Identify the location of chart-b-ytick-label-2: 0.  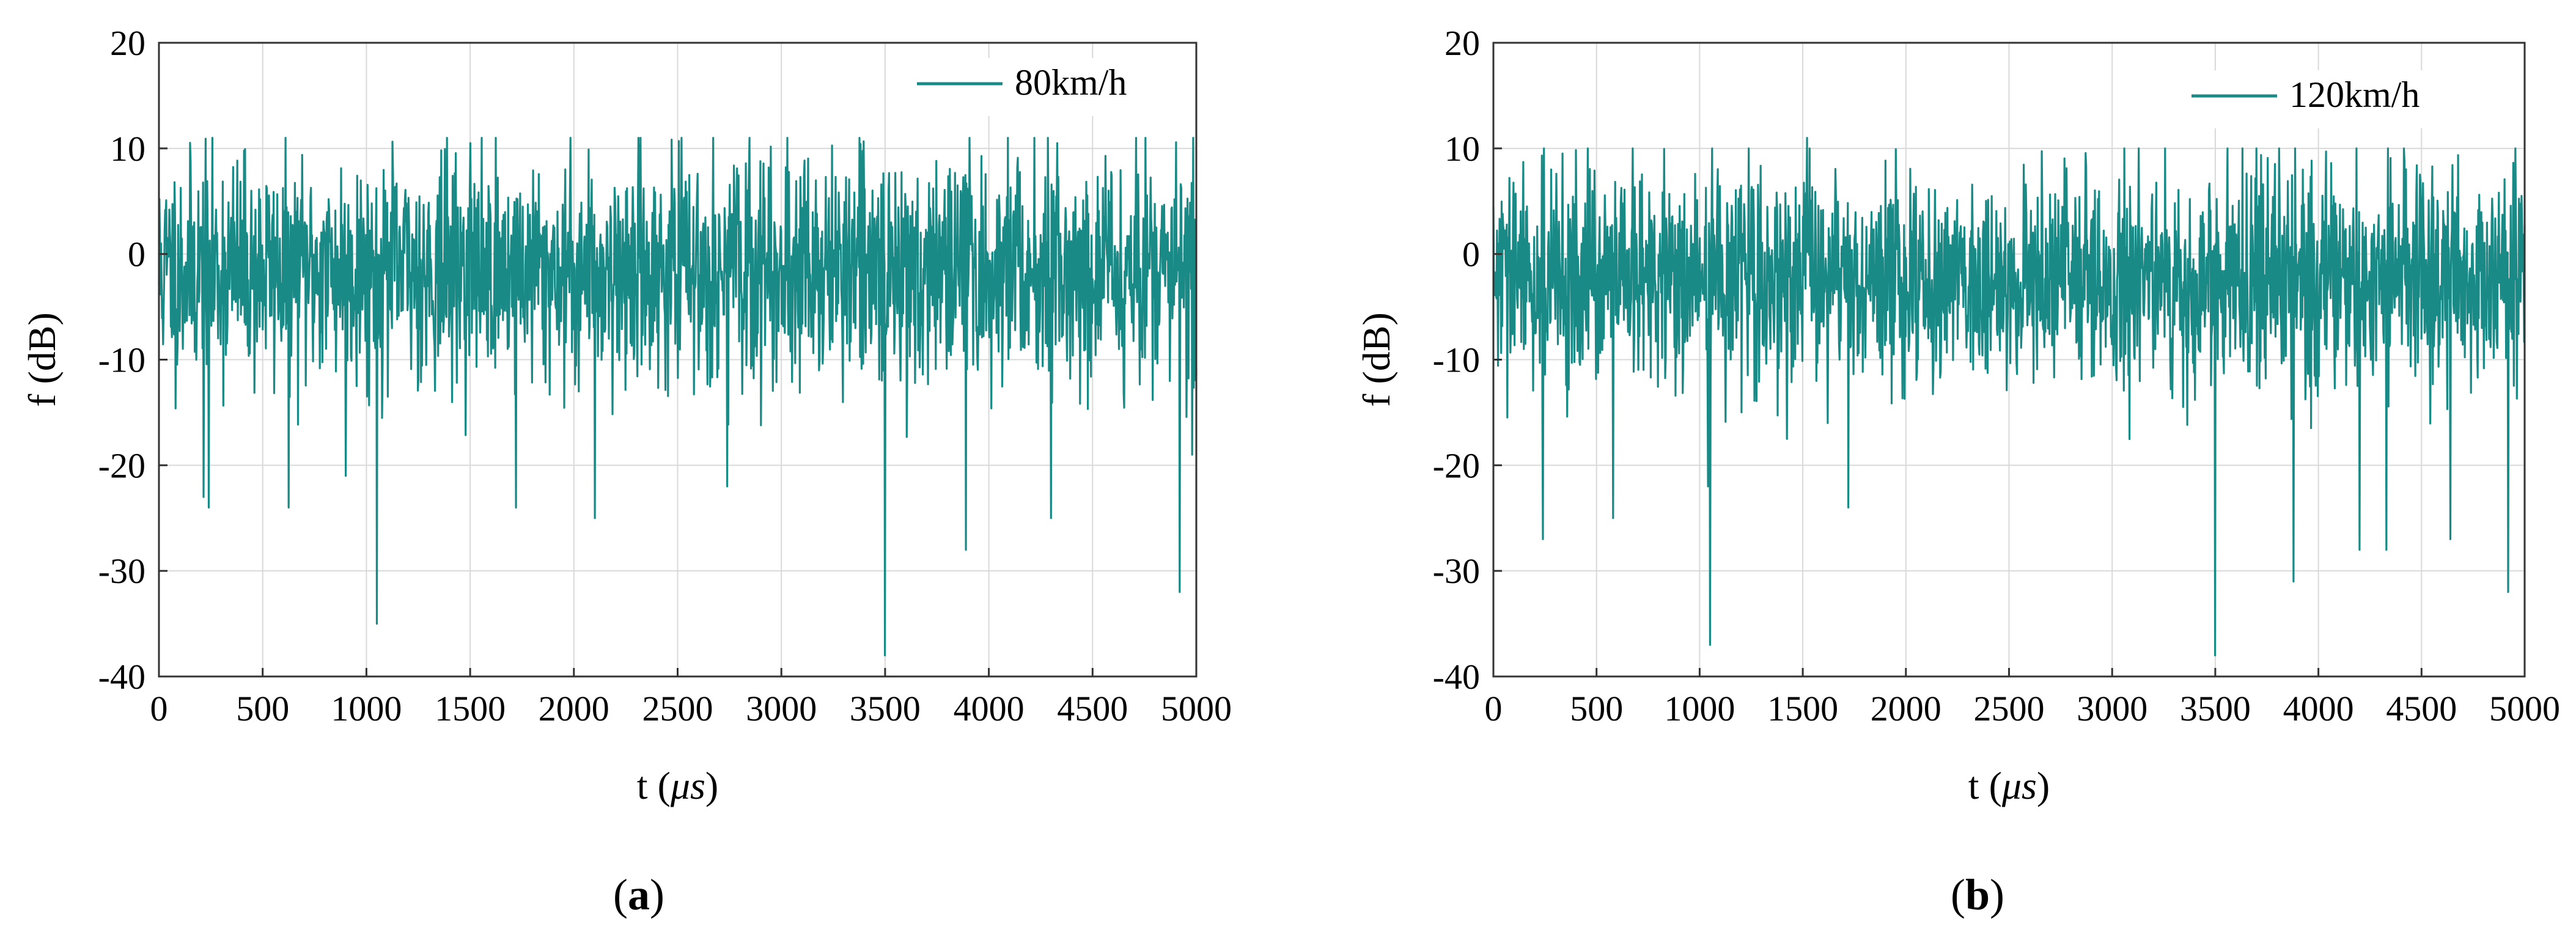
(1471, 255).